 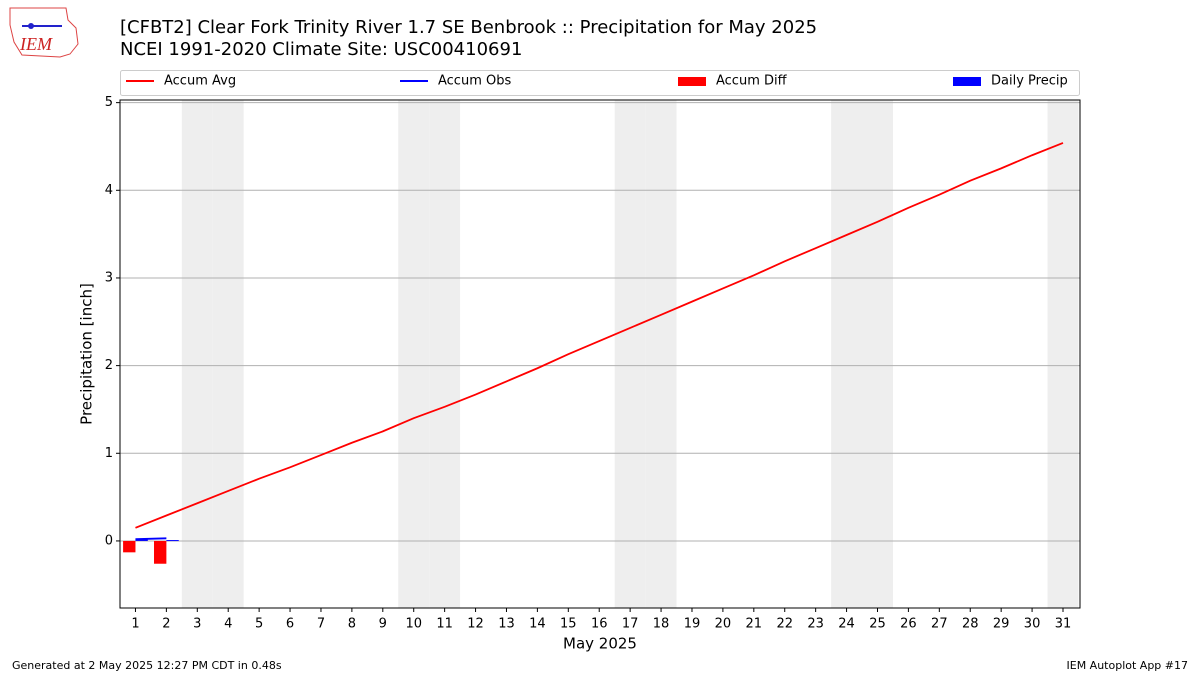 I want to click on x-tick-label: 3, so click(x=197, y=624).